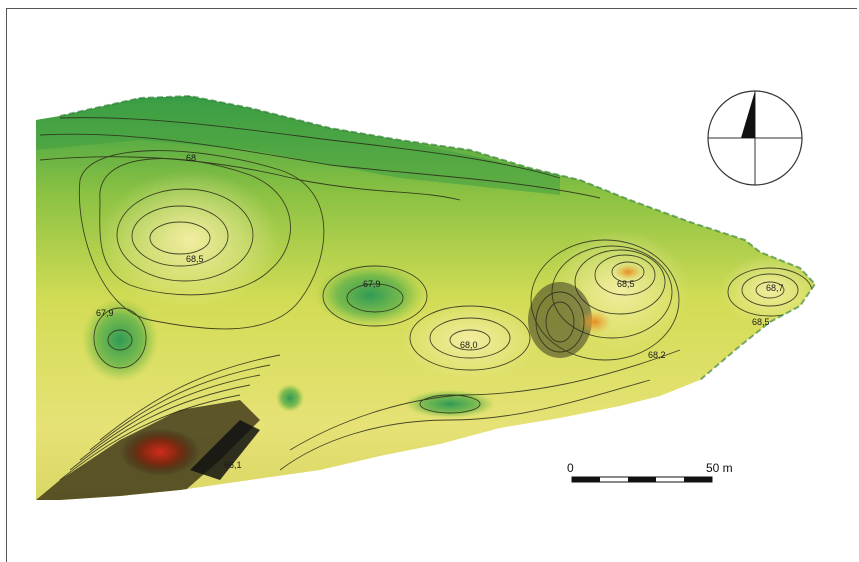 The height and width of the screenshot is (562, 859). Describe the element at coordinates (469, 345) in the screenshot. I see `contour-label: 68,0` at that location.